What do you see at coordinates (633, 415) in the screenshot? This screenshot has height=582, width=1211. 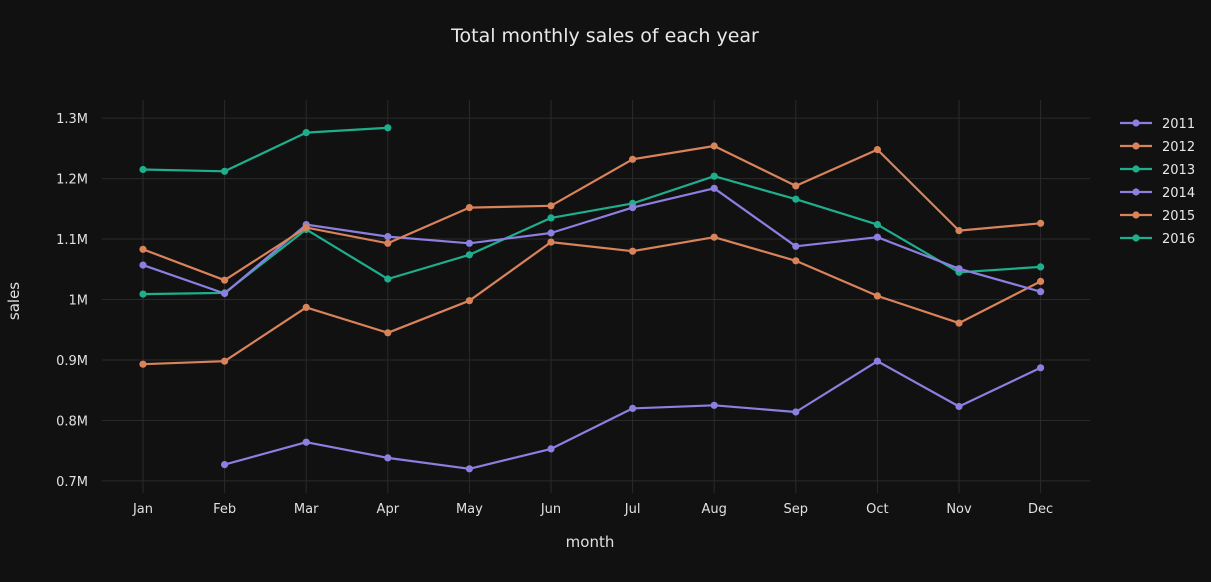 I see `series-2011` at bounding box center [633, 415].